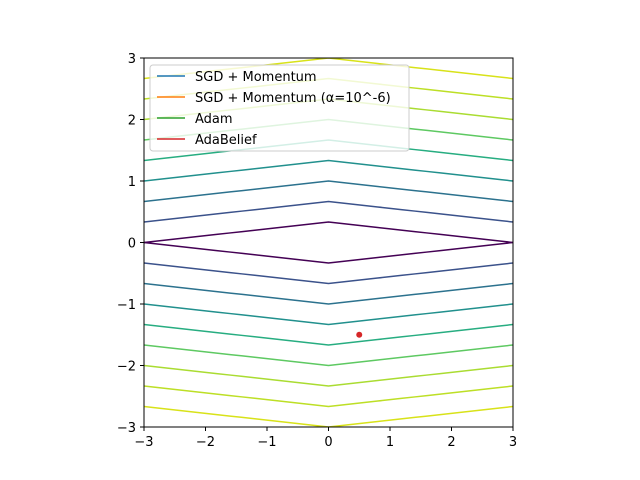  I want to click on x-tick-label: −2, so click(205, 442).